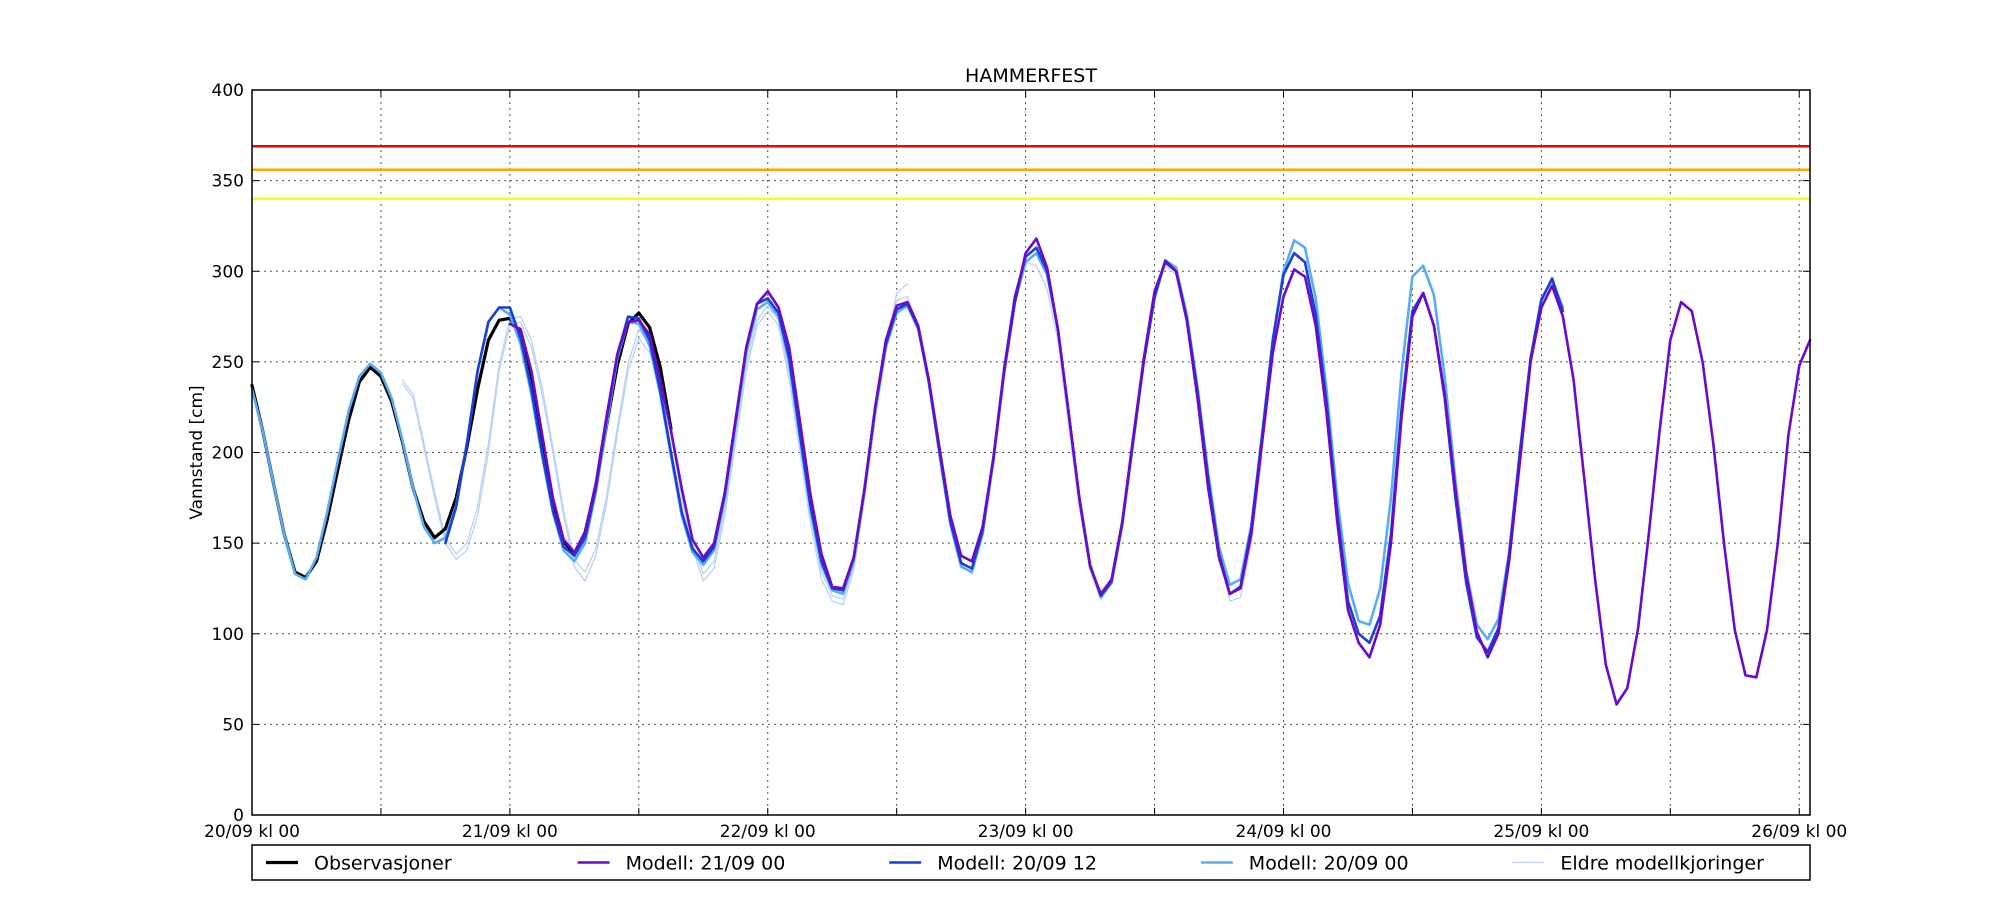 The image size is (2000, 900). What do you see at coordinates (1662, 864) in the screenshot?
I see `legend-label-eldre-modellkjoringer: Eldre modellkjoringer` at bounding box center [1662, 864].